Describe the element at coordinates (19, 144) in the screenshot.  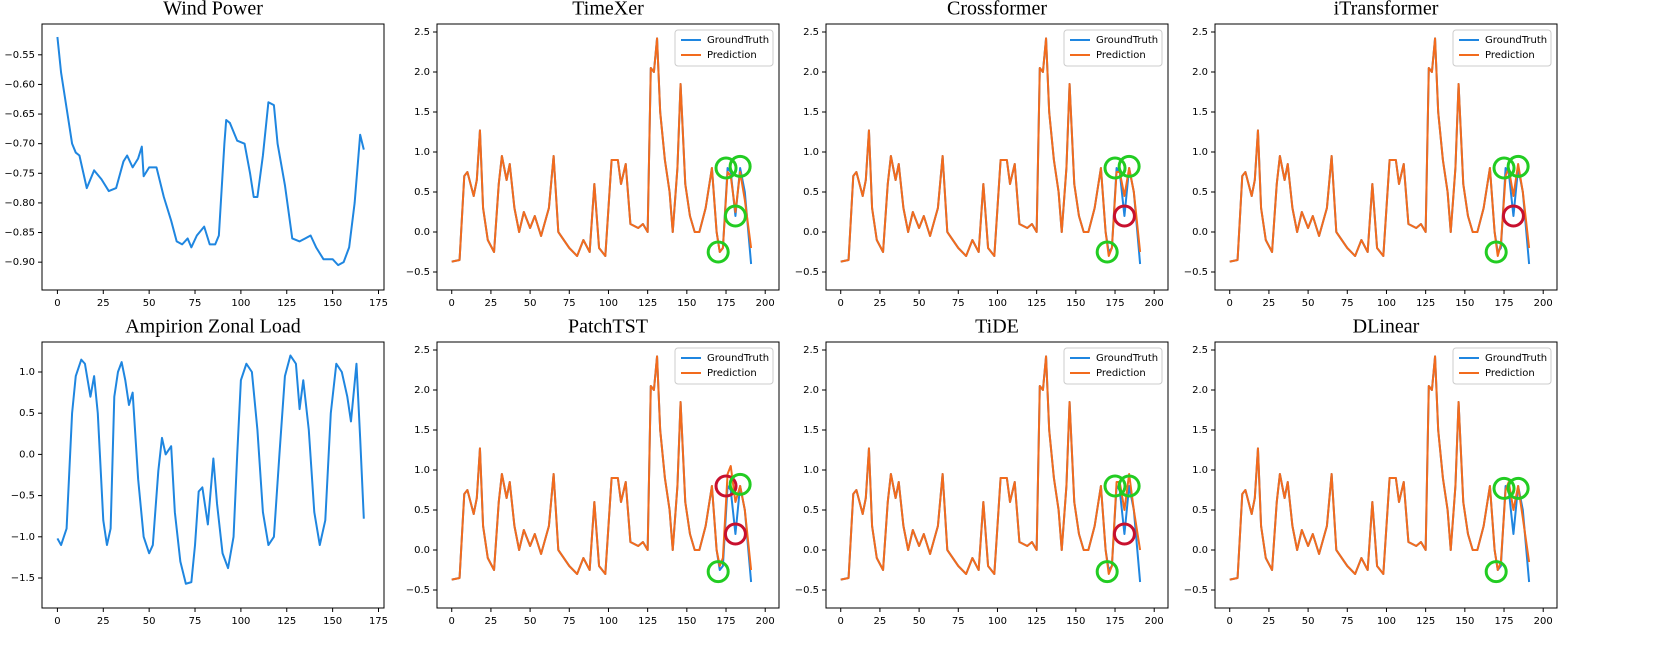
I see `y-tick-label: −0.70` at that location.